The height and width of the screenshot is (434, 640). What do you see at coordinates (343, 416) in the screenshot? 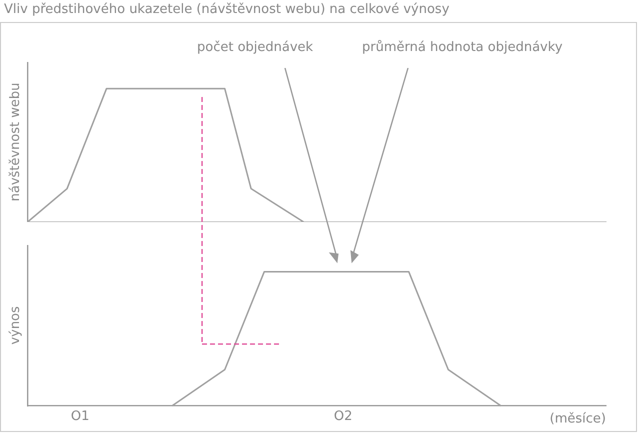
I see `x-tick-label: O2` at bounding box center [343, 416].